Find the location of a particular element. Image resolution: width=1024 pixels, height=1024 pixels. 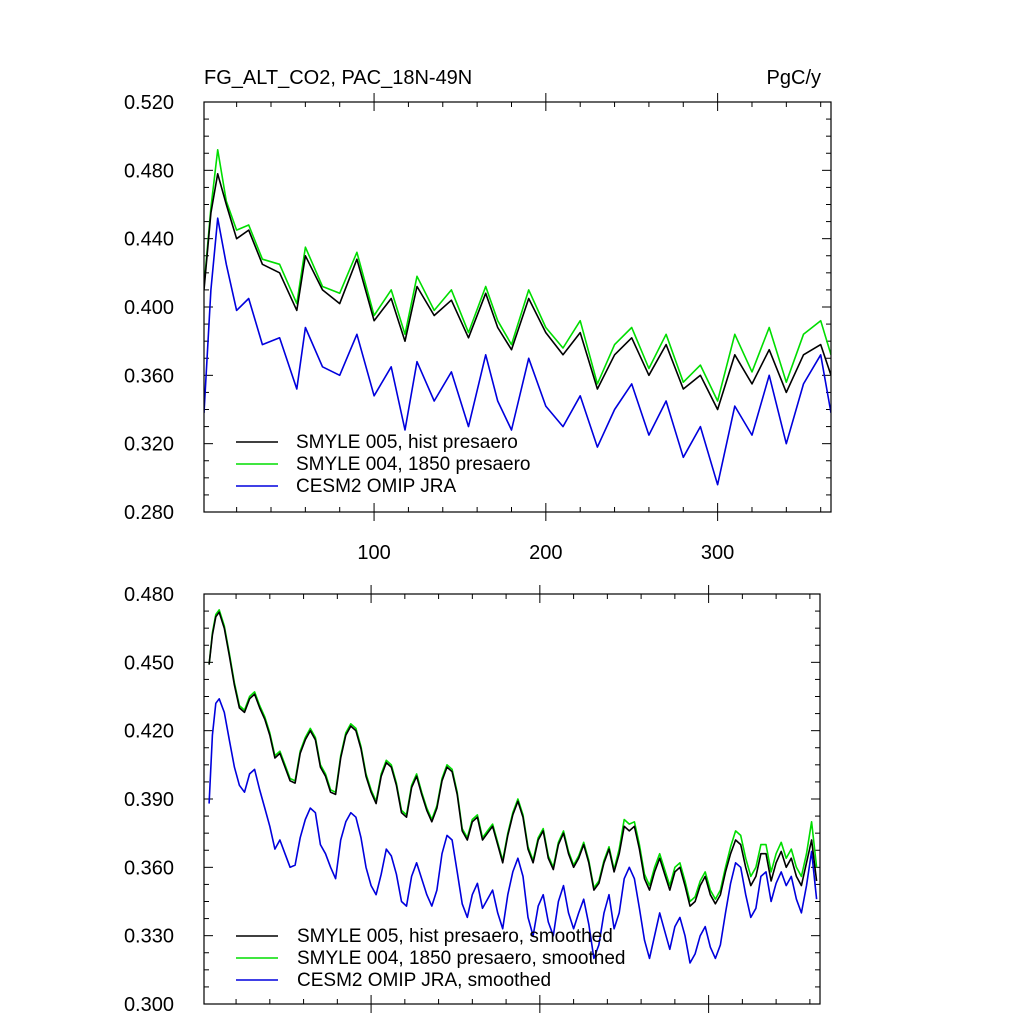

y-tick-label: 0.320 is located at coordinates (149, 445).